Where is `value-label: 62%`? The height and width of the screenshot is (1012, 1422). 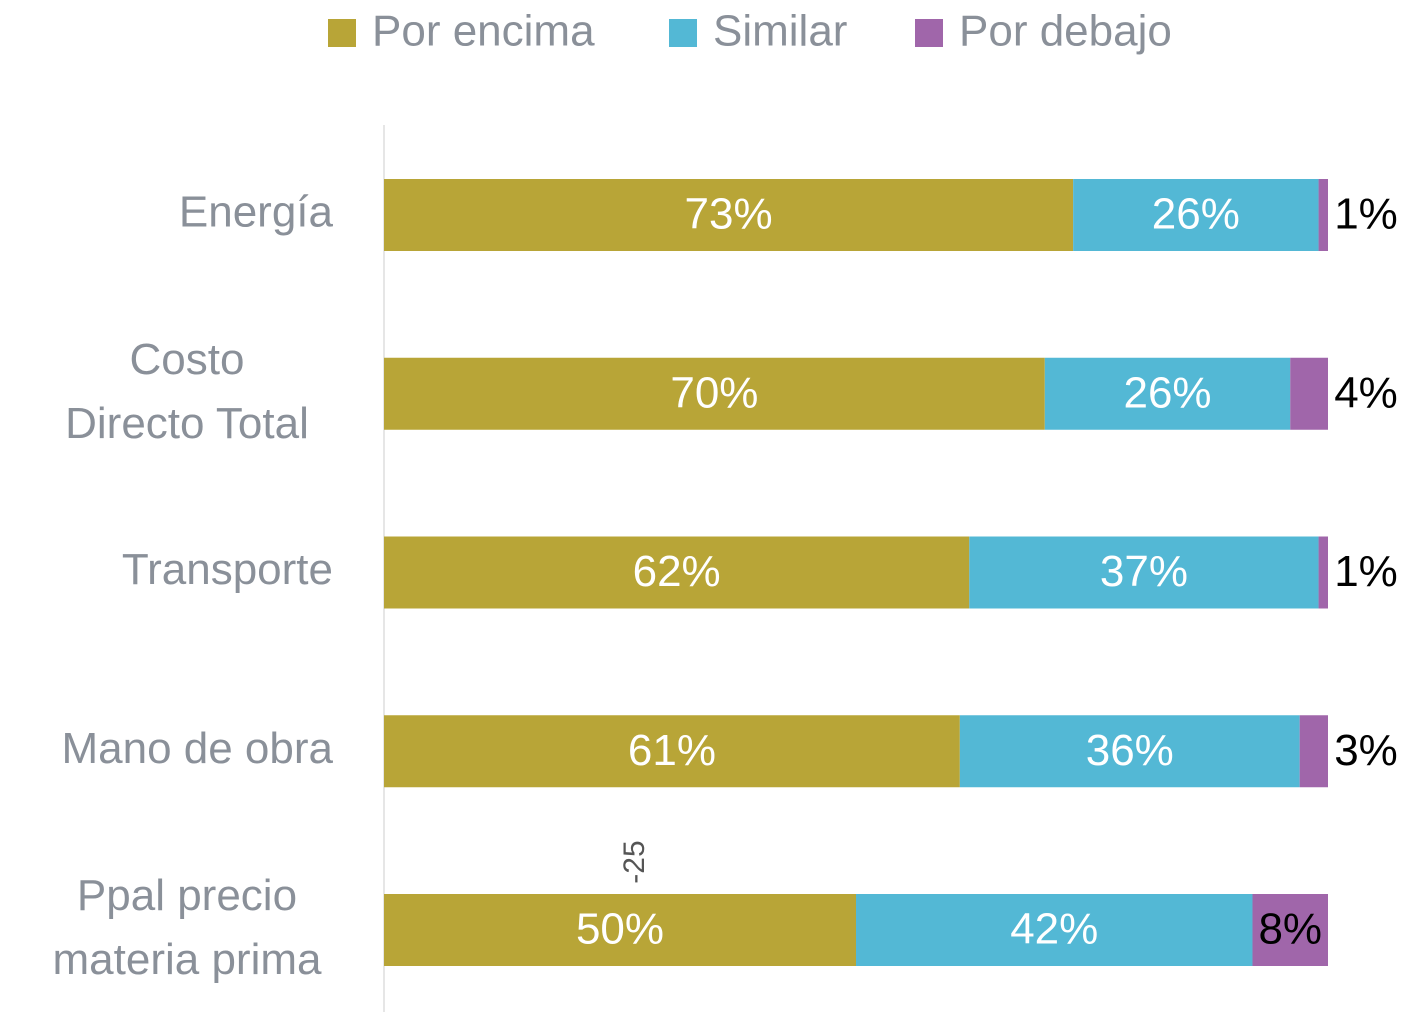 value-label: 62% is located at coordinates (677, 571).